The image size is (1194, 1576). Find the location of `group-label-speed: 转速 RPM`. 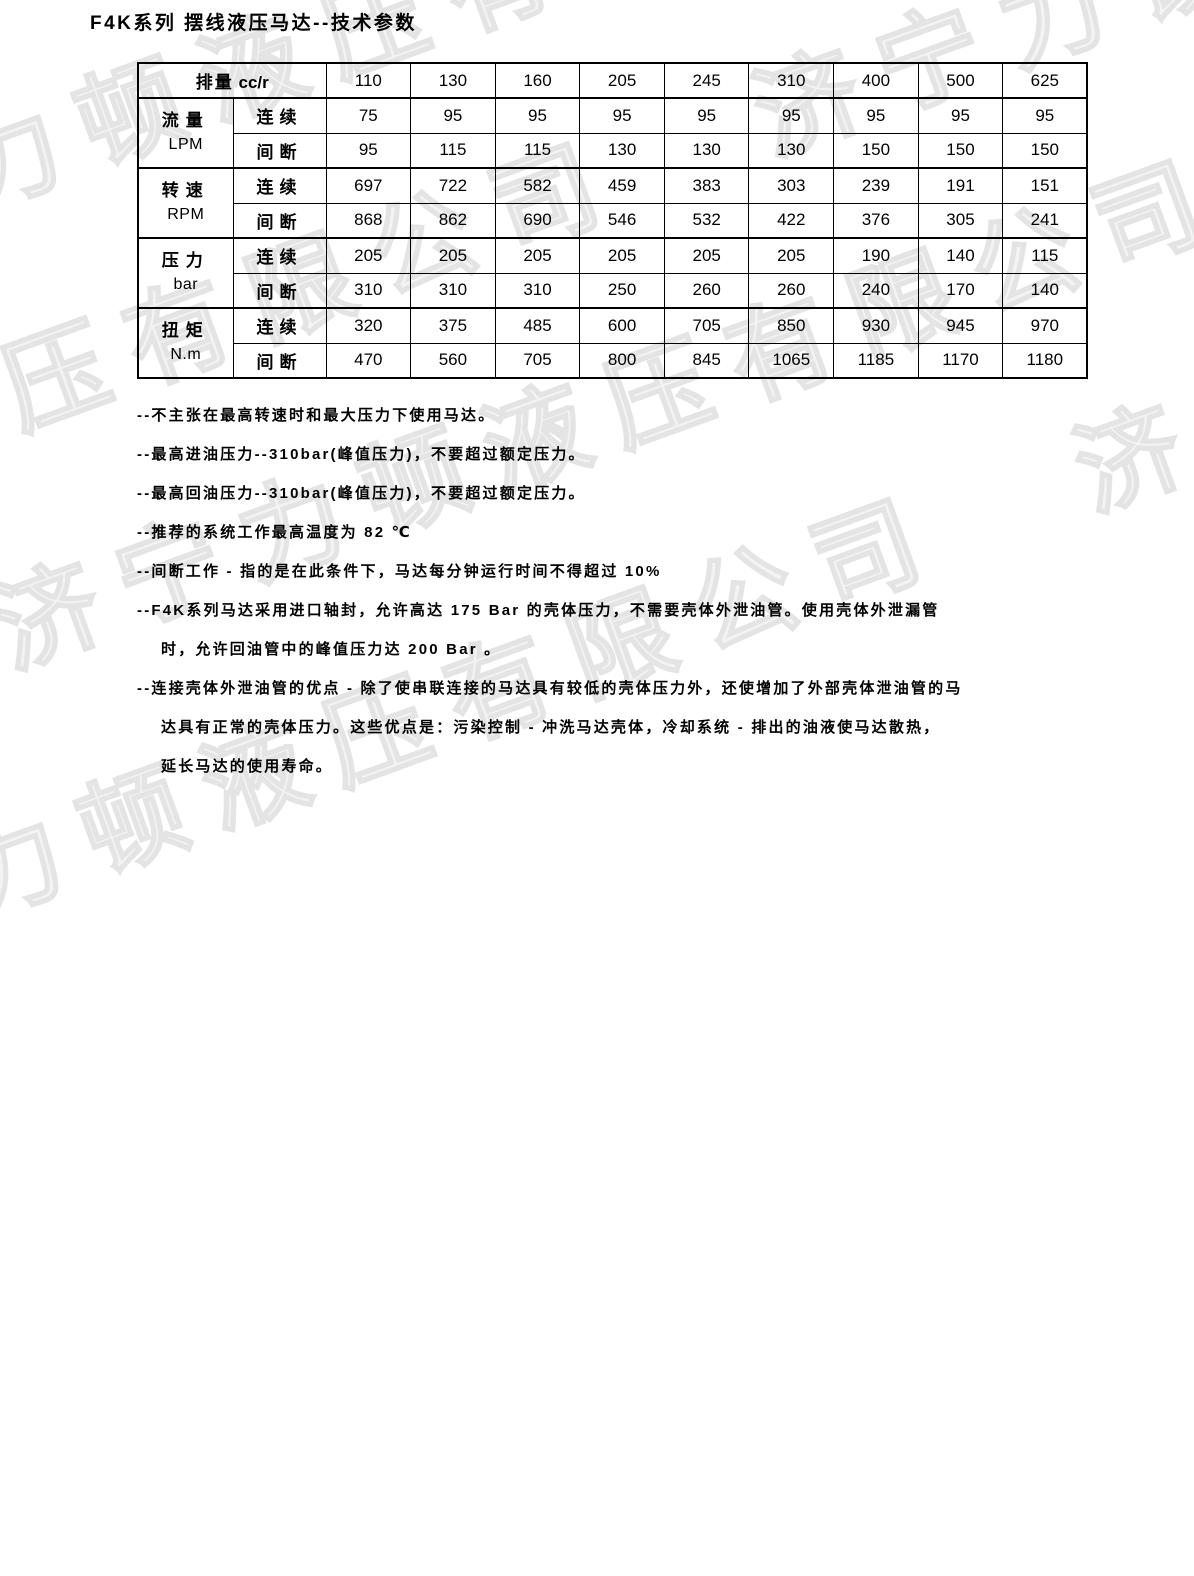

group-label-speed: 转速 RPM is located at coordinates (185, 203).